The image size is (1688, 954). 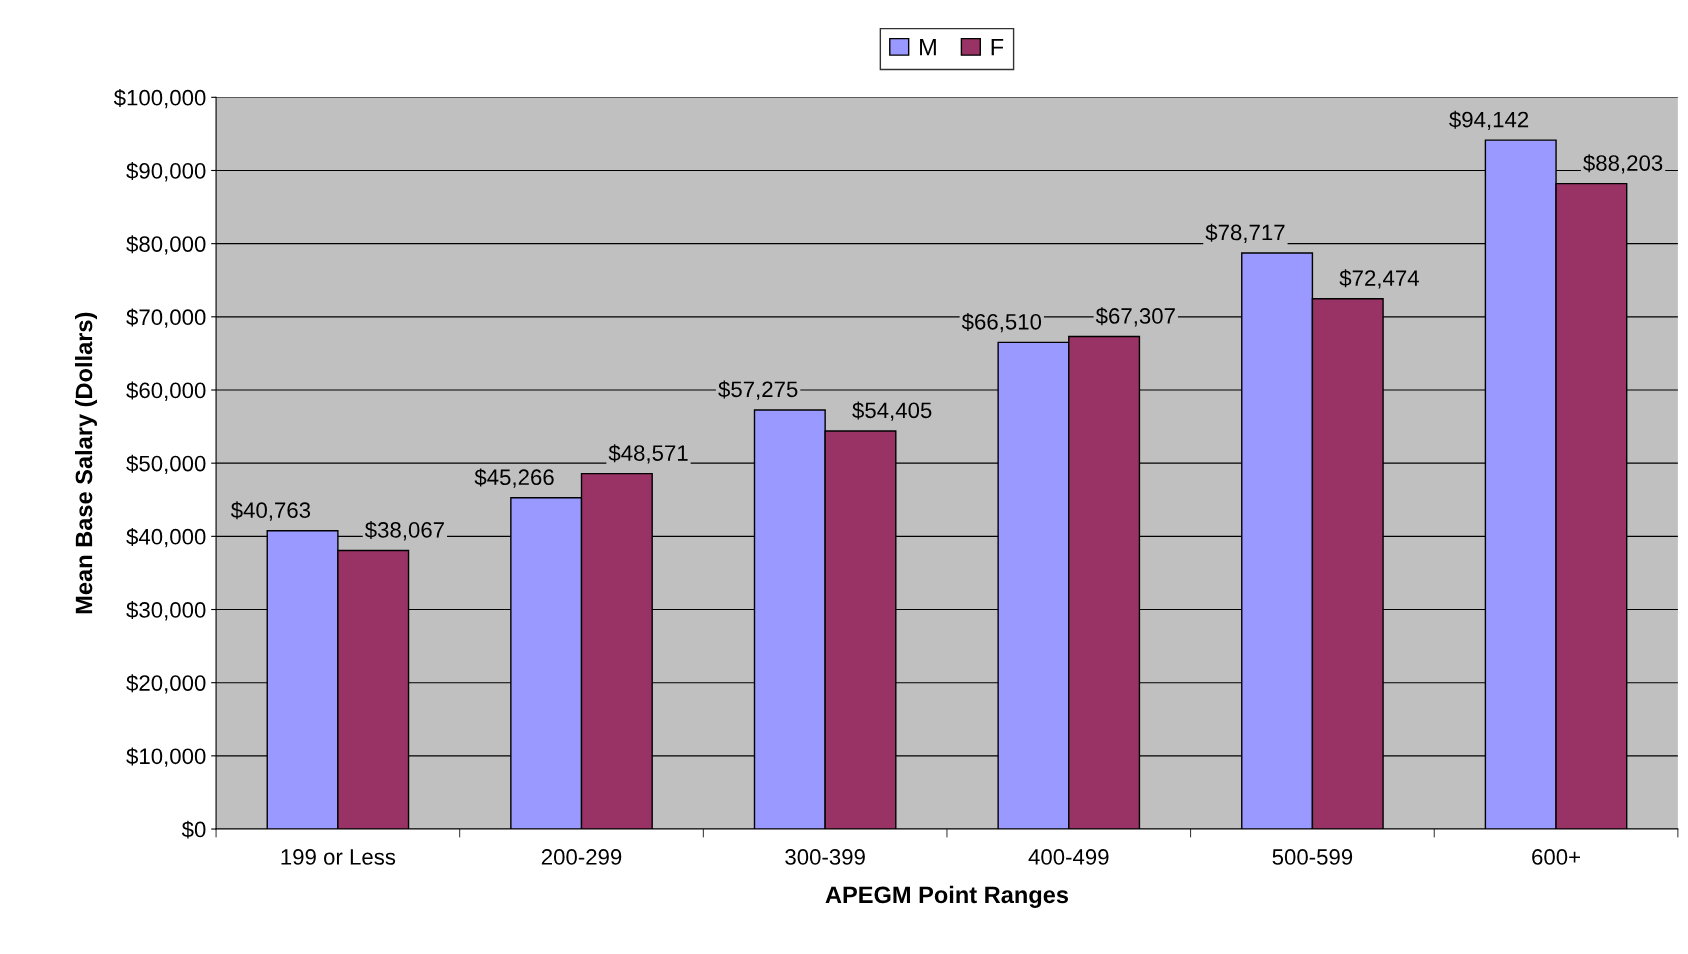 I want to click on x-tick-label: 199 or Less, so click(x=338, y=857).